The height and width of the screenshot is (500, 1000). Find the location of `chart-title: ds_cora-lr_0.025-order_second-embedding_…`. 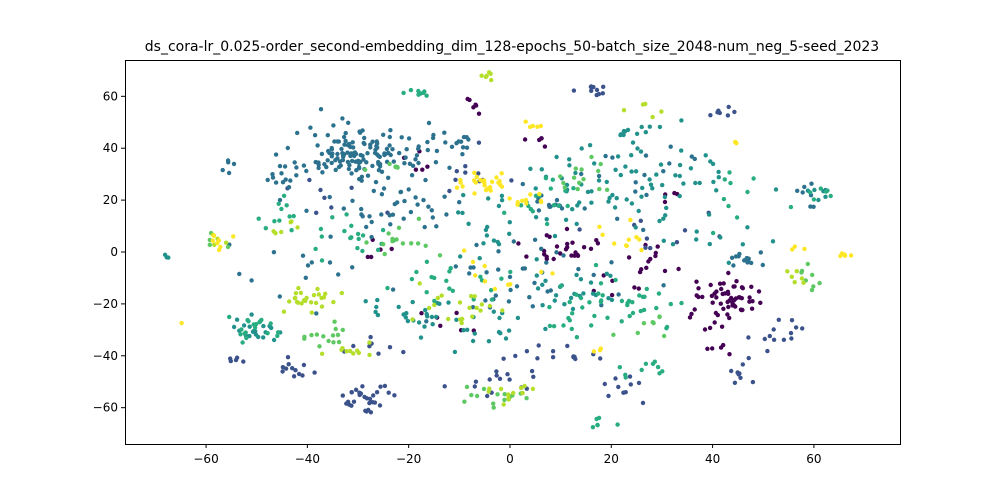

chart-title: ds_cora-lr_0.025-order_second-embedding_… is located at coordinates (512, 47).